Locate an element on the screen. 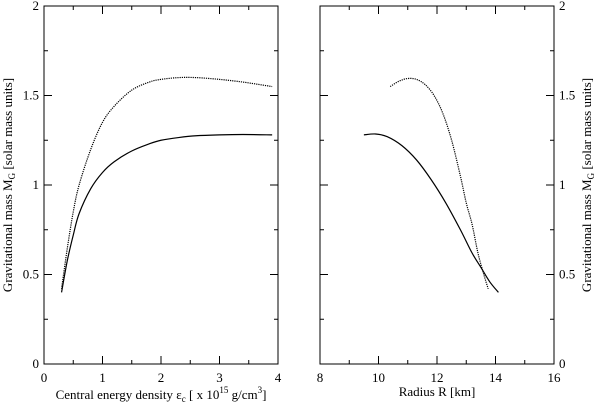  left-x-tick-label: 3 is located at coordinates (219, 377).